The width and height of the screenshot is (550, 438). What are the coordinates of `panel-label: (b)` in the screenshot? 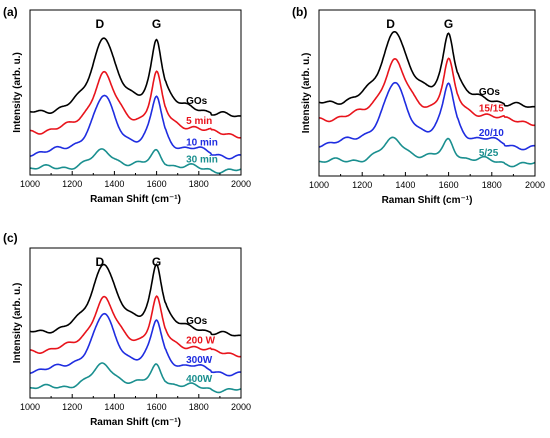 It's located at (299, 12).